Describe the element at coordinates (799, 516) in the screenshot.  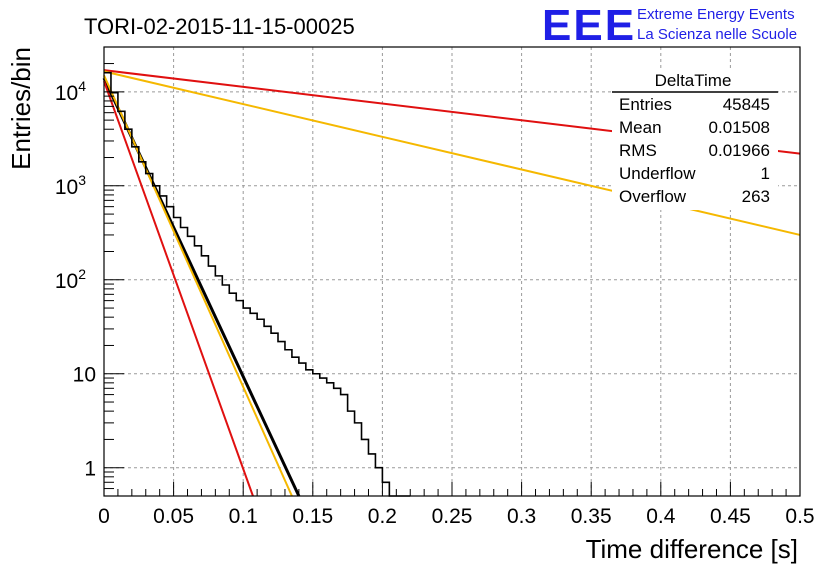
I see `x-tick-label: 0.5` at that location.